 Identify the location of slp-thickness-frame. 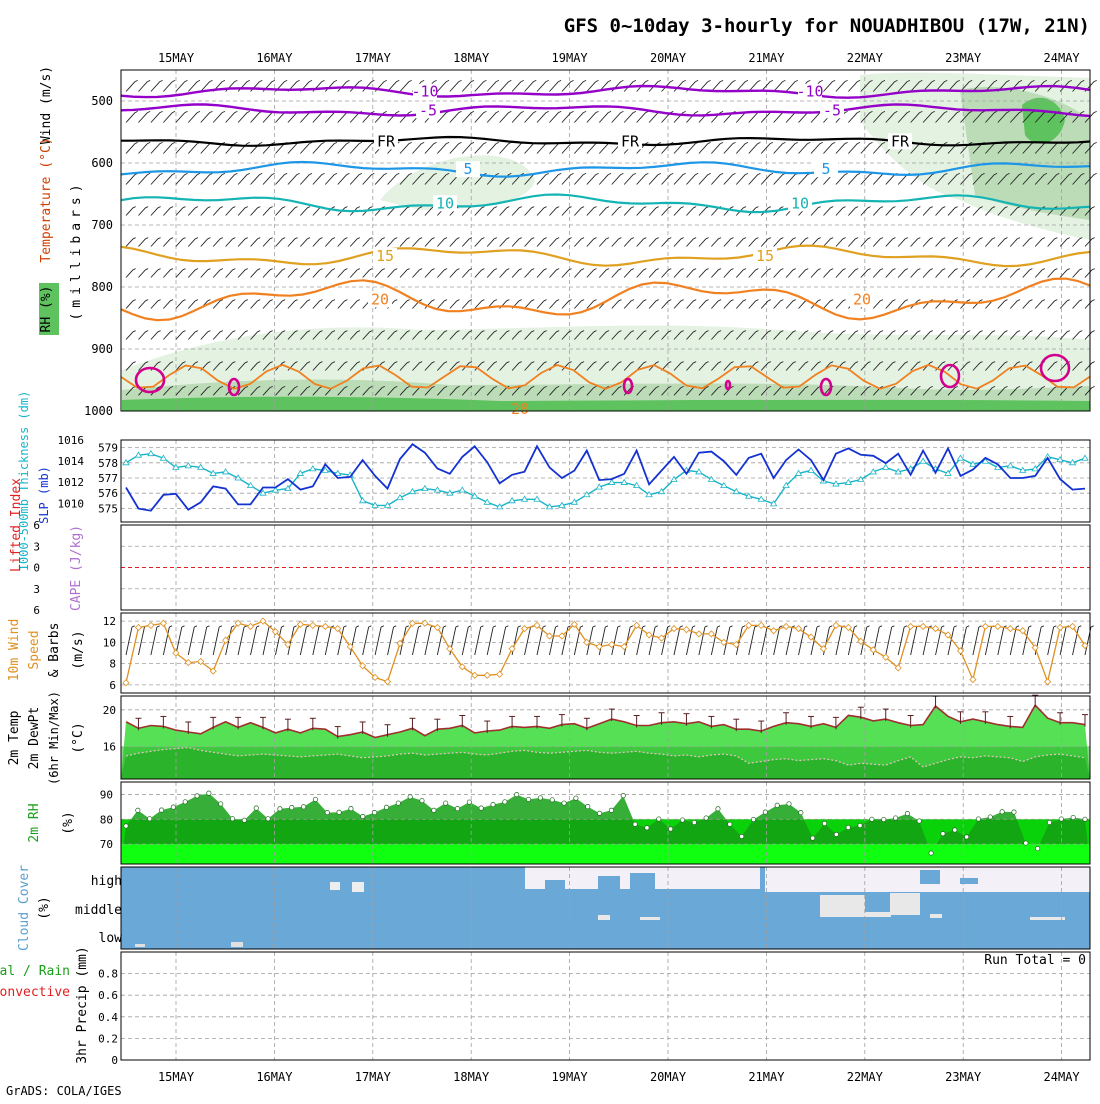
(605, 481).